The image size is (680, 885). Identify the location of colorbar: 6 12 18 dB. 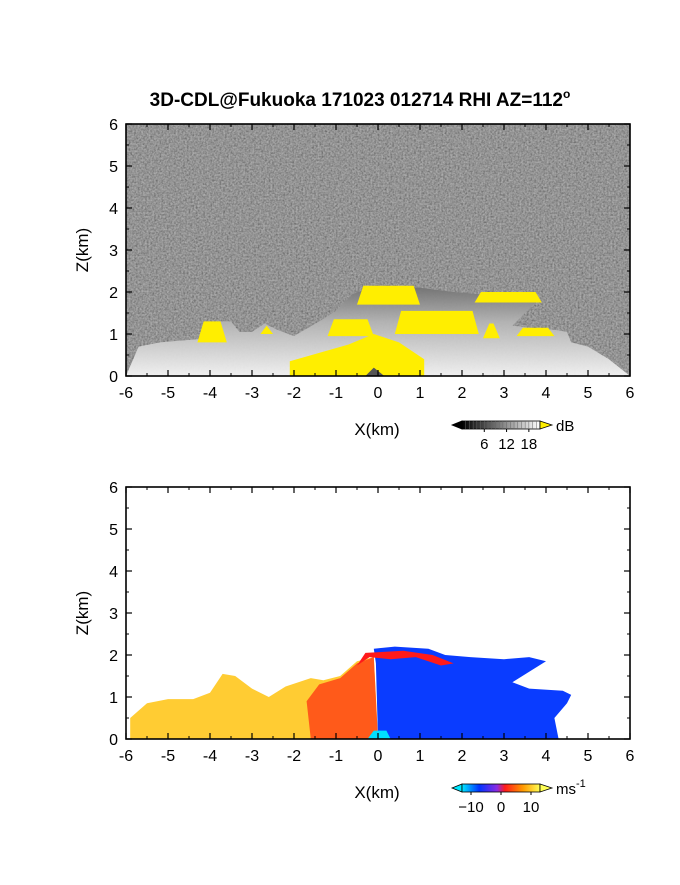
(512, 435).